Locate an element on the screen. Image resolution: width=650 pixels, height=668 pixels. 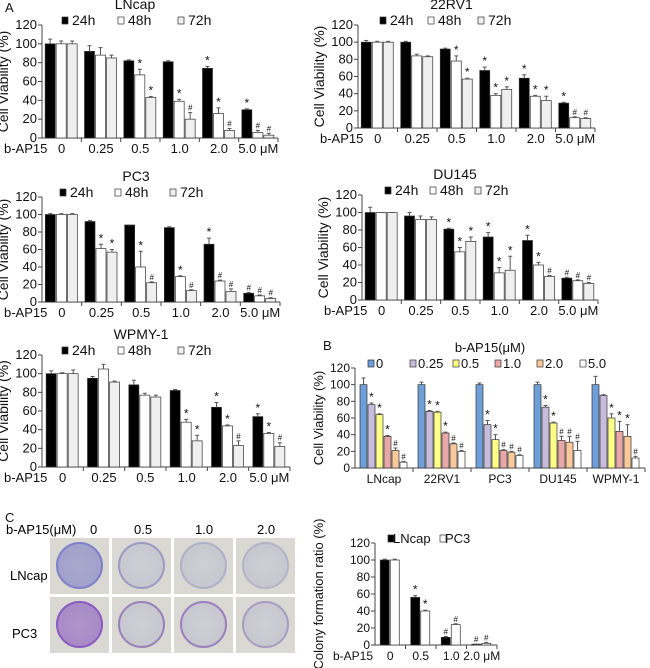
y-axis-label: Cell Viability (%) is located at coordinates (5, 250).